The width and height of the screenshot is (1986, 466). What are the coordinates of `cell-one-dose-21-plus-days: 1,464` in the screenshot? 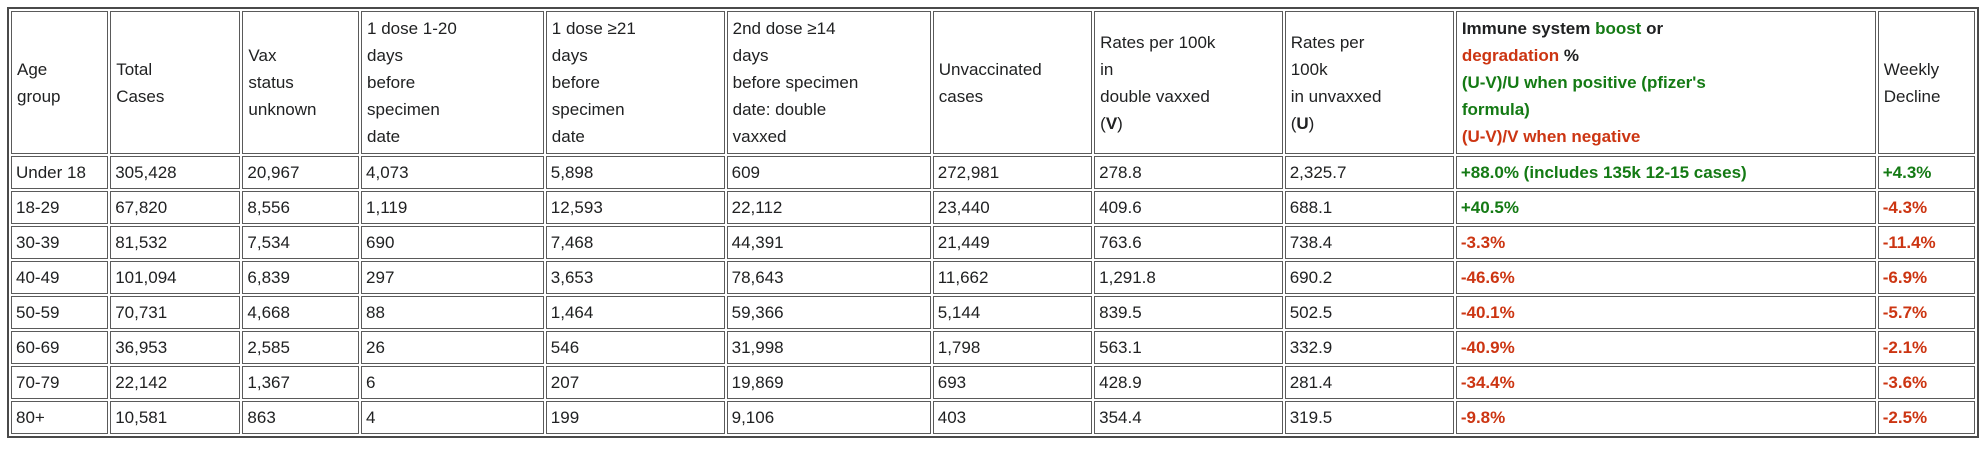 It's located at (635, 312).